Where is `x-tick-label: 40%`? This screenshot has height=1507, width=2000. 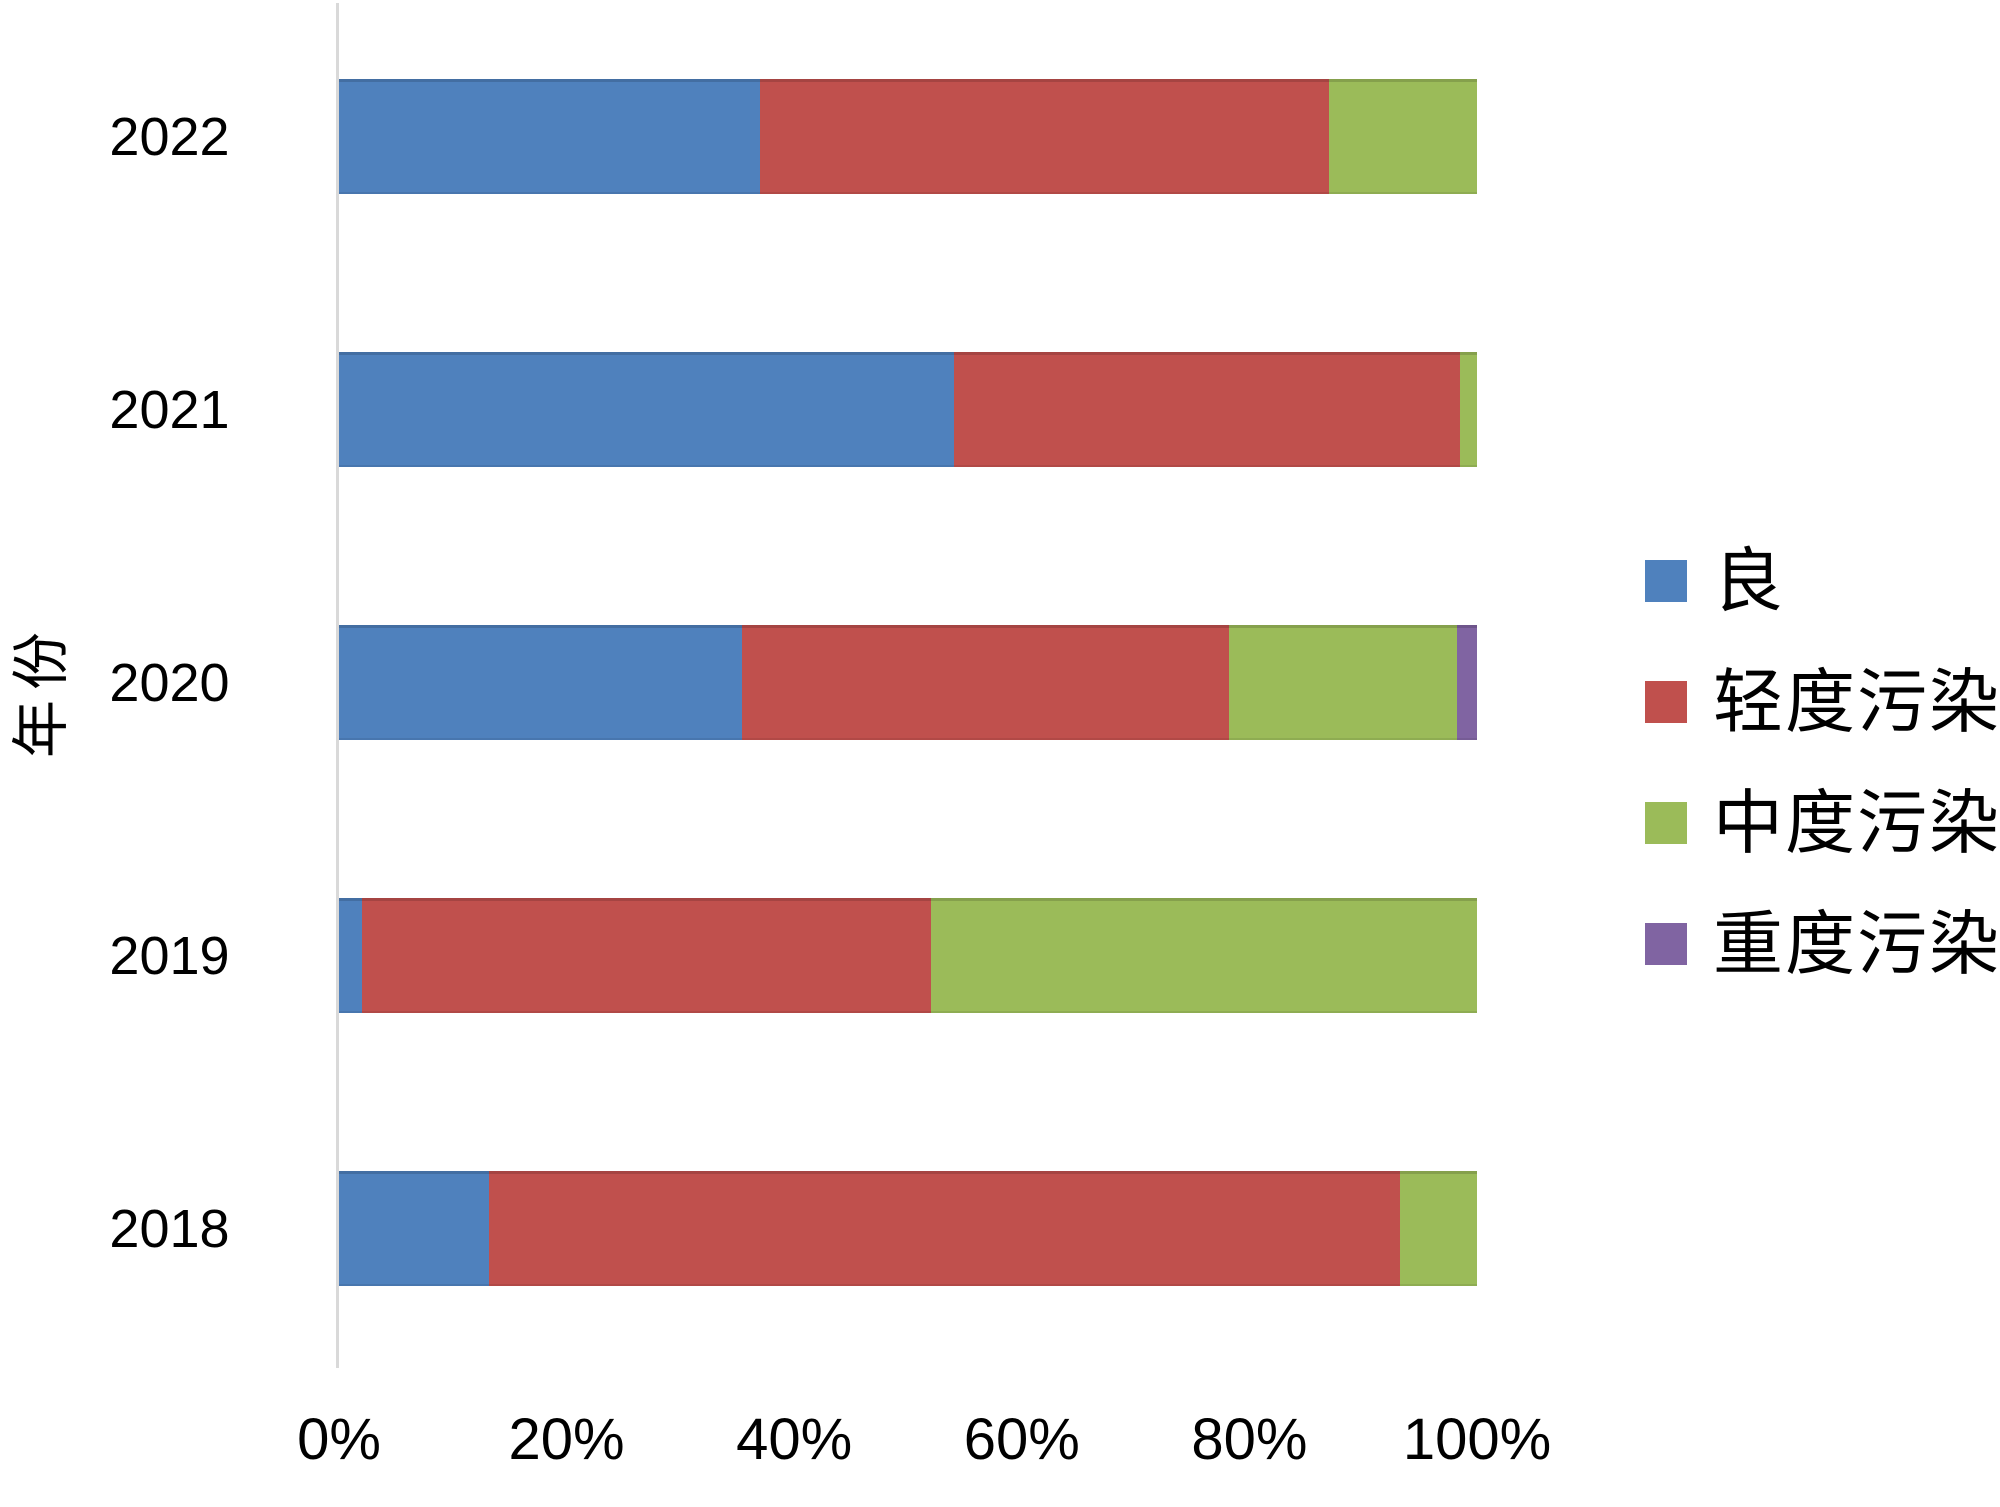
x-tick-label: 40% is located at coordinates (794, 1439).